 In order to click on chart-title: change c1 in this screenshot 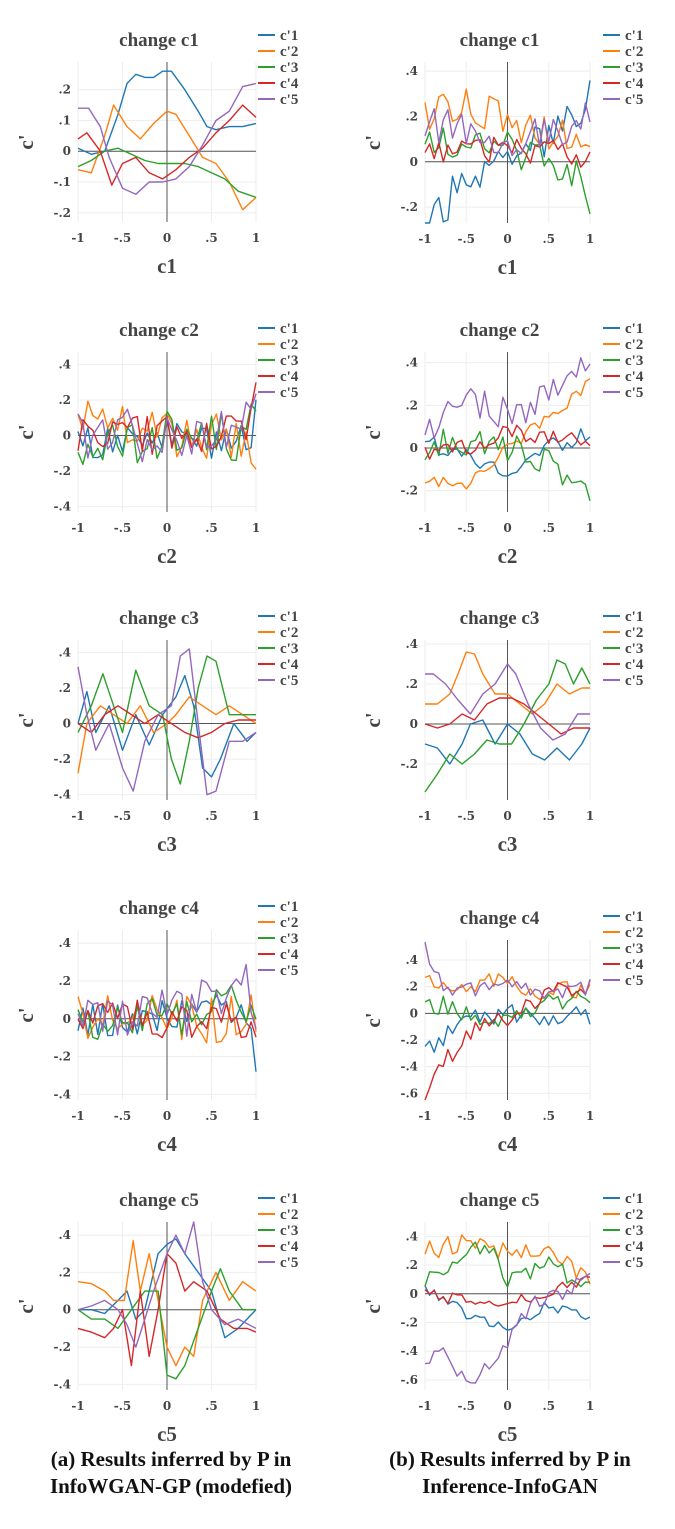, I will do `click(159, 40)`.